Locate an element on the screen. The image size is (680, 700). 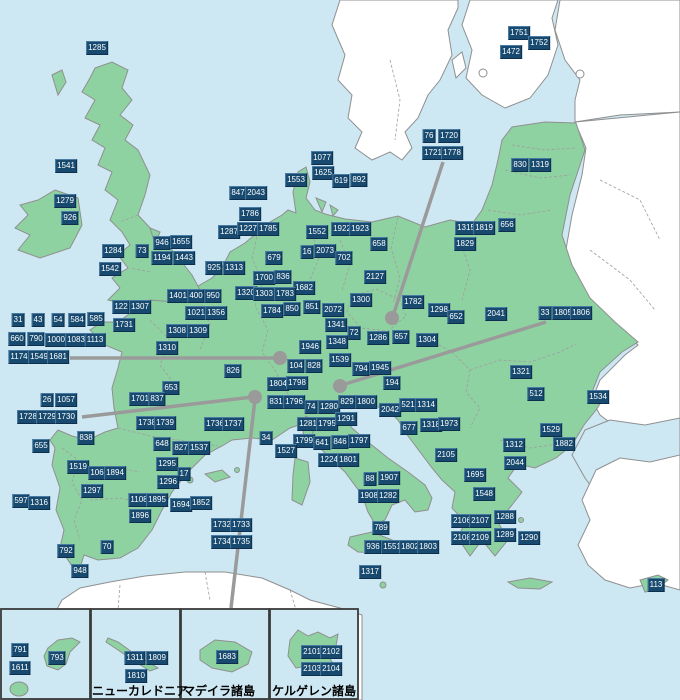
region-label: 1311 is located at coordinates (135, 658).